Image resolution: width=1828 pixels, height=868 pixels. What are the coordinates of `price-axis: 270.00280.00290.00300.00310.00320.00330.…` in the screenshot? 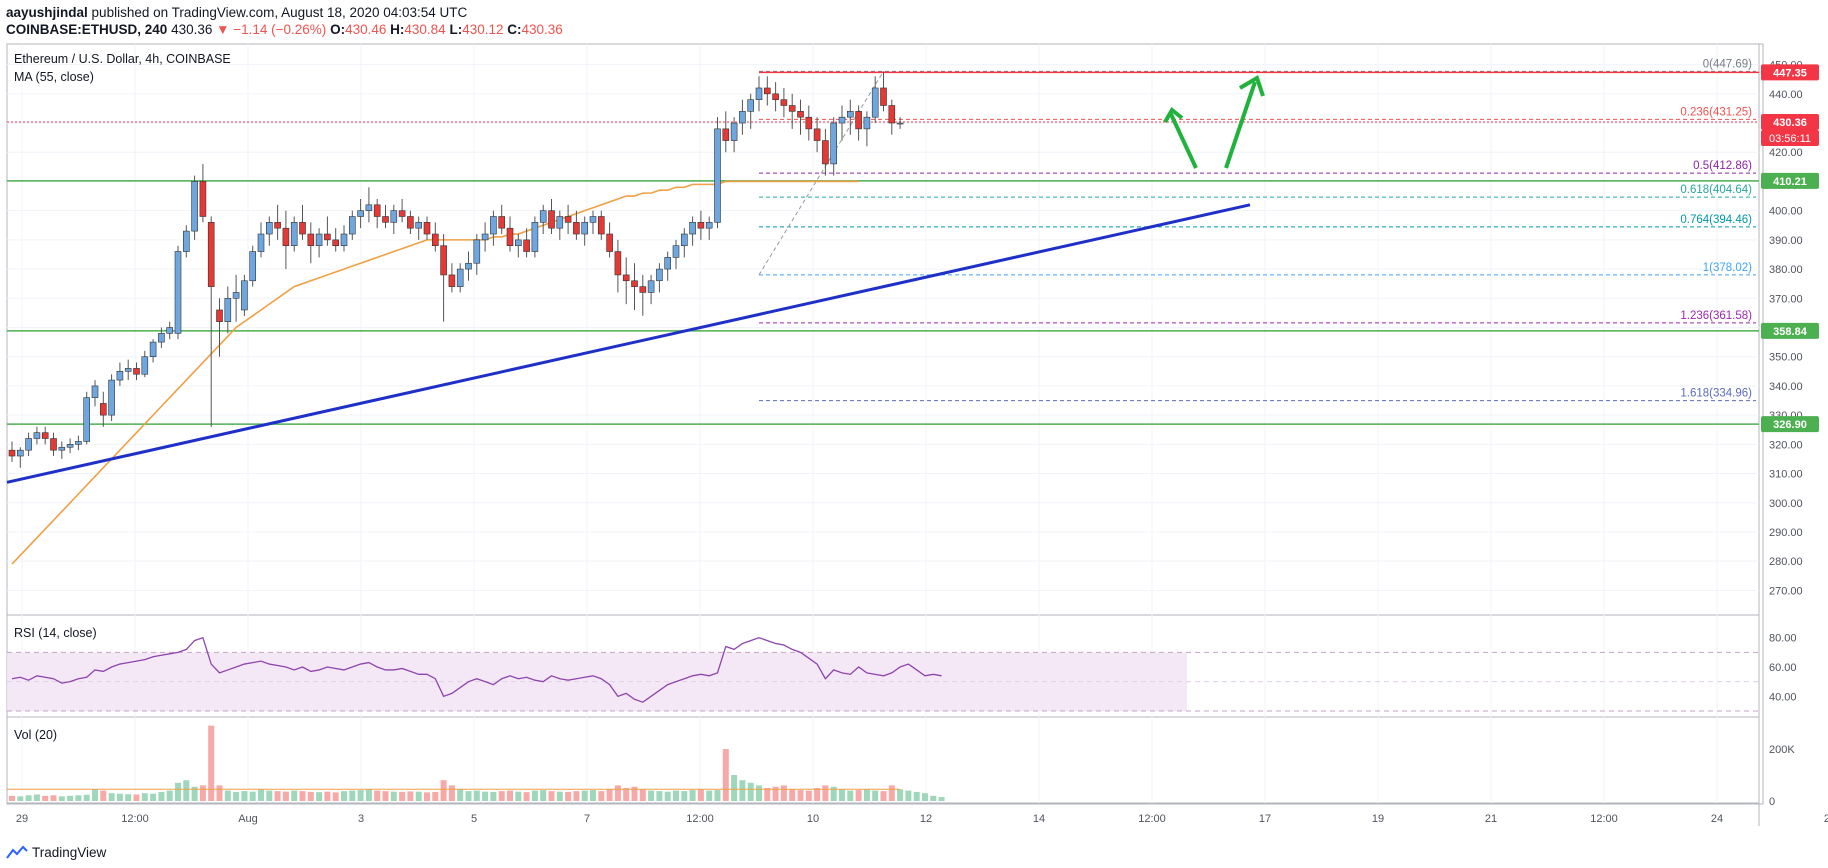 It's located at (1790, 329).